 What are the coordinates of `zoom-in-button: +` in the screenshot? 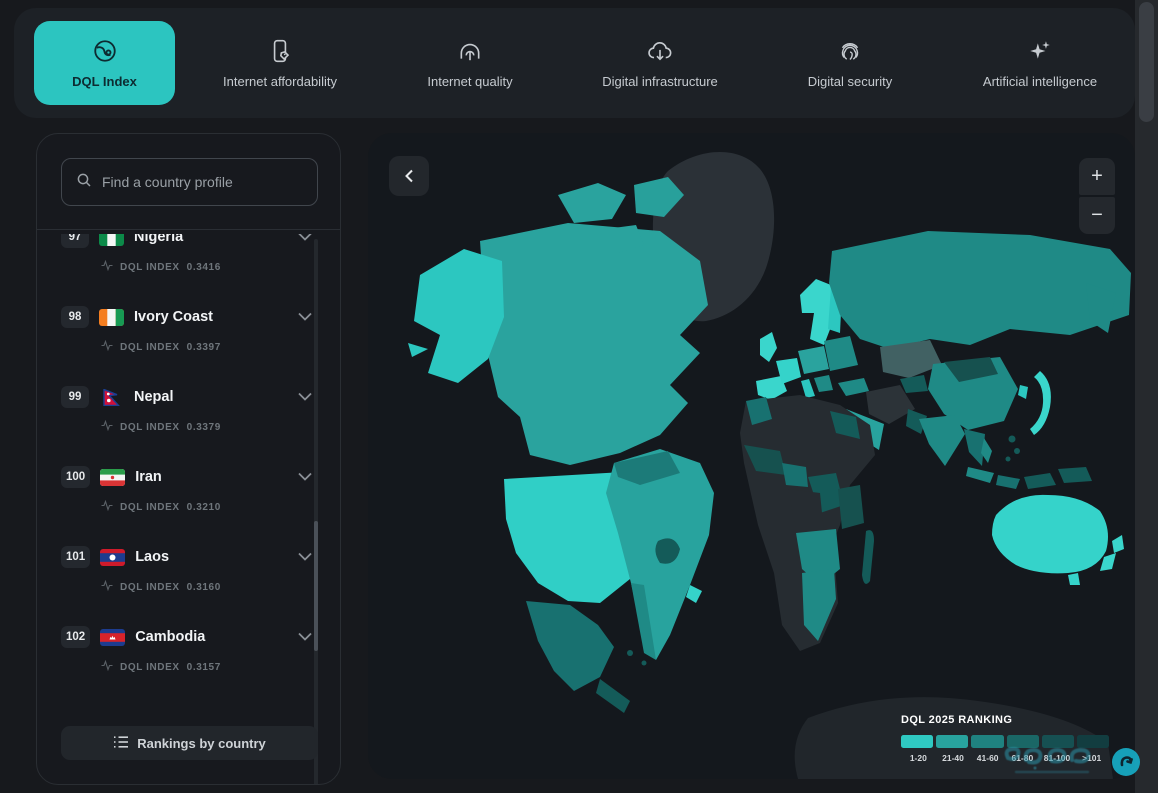 It's located at (1097, 176).